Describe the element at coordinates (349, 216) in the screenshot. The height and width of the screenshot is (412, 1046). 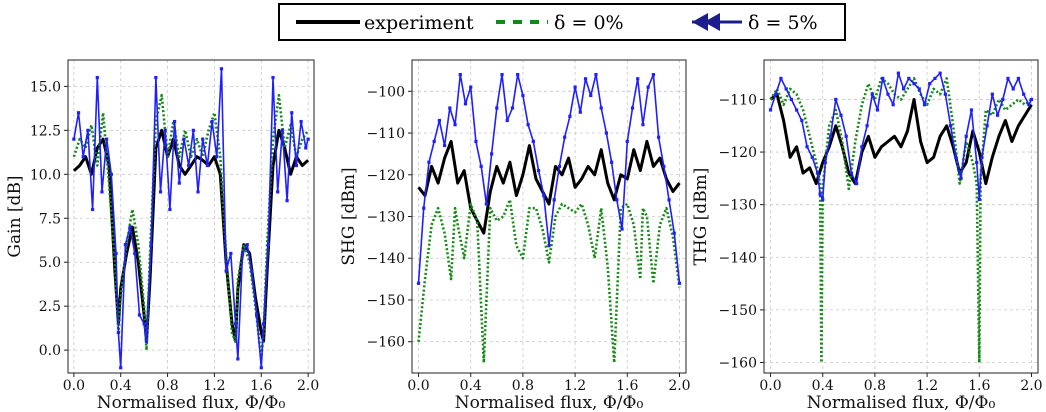
I see `y-axis-label: SHG [dBm]` at that location.